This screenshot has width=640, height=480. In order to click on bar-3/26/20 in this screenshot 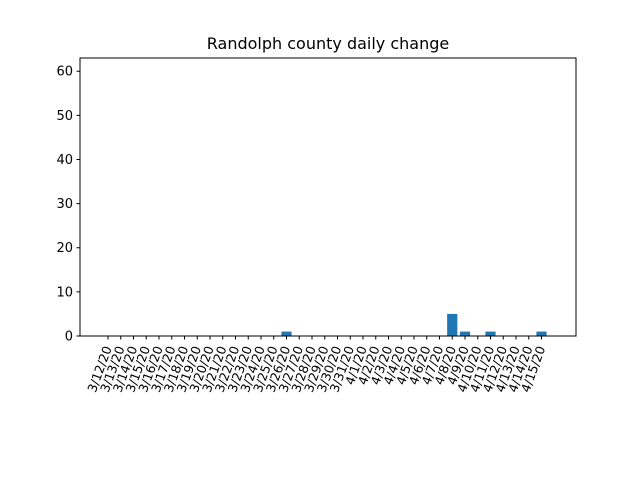, I will do `click(286, 333)`.